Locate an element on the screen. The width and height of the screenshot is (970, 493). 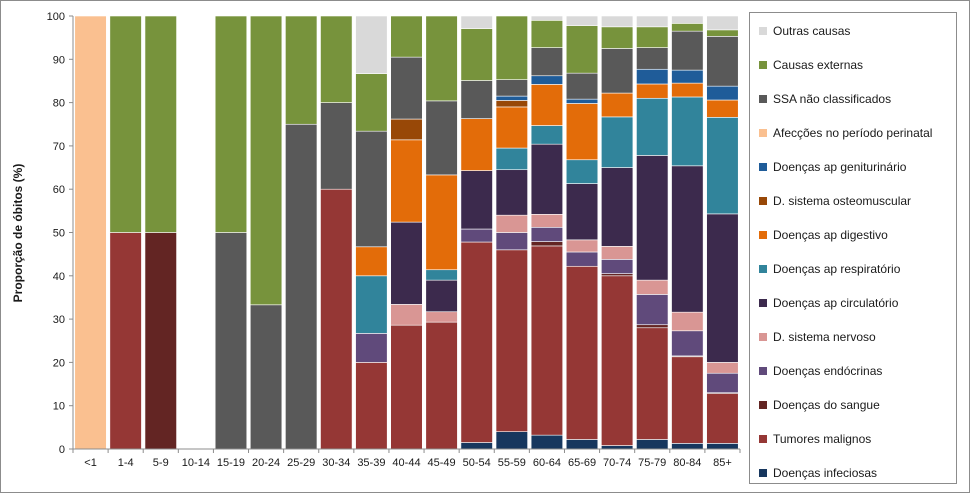
legend-item: Doenças ap digestivo is located at coordinates (823, 235).